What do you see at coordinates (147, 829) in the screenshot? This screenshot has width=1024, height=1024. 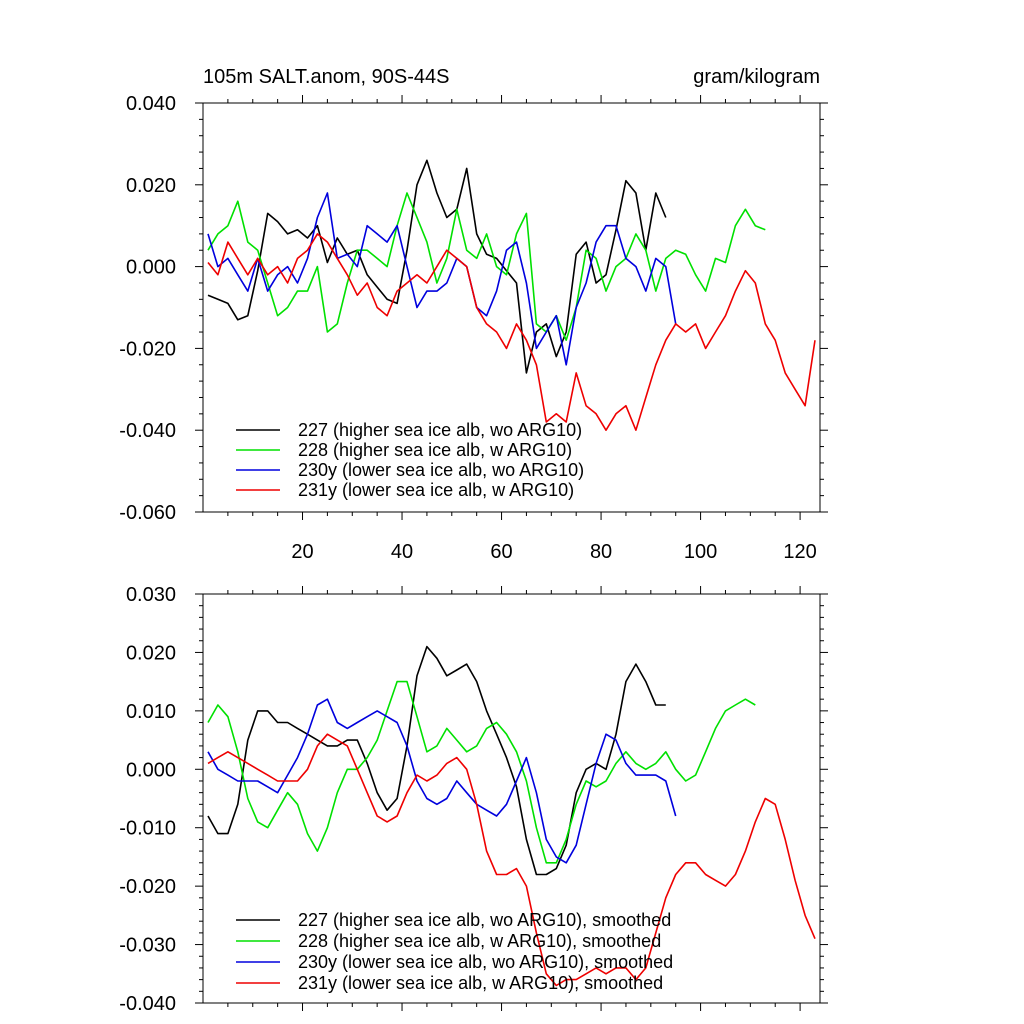 I see `y-tick-label: -0.010` at bounding box center [147, 829].